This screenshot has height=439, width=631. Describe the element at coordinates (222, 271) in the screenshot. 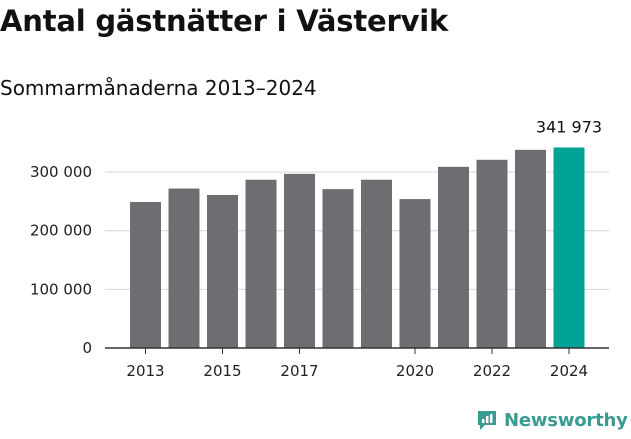

I see `bar-2015` at that location.